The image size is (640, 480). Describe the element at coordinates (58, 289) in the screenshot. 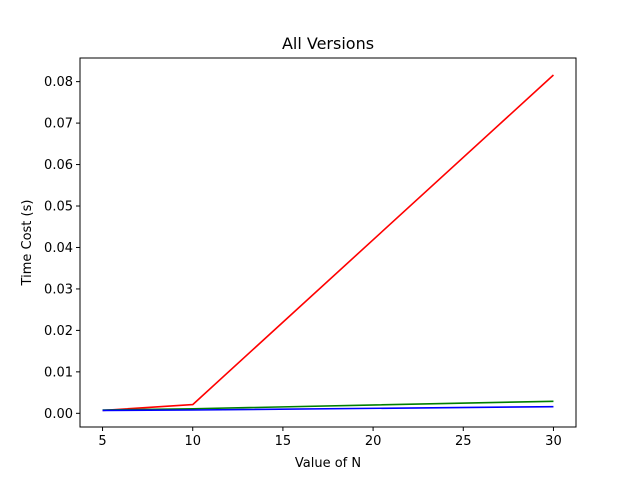

I see `y-tick-label: 0.03` at that location.